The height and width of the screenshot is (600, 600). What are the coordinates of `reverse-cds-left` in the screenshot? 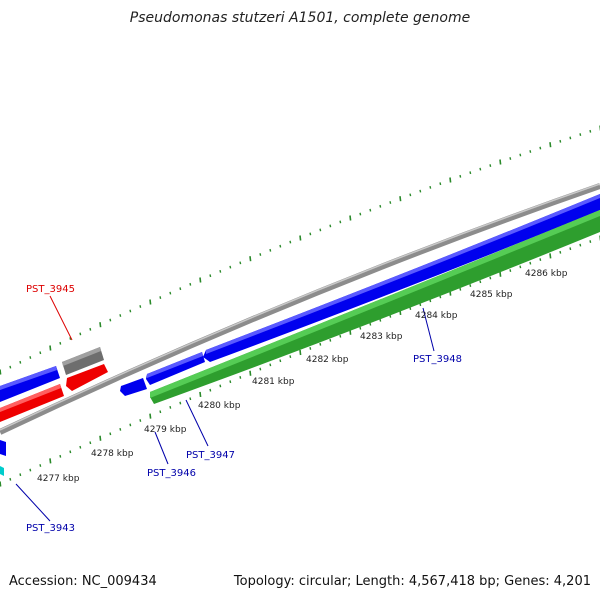 It's located at (32, 403).